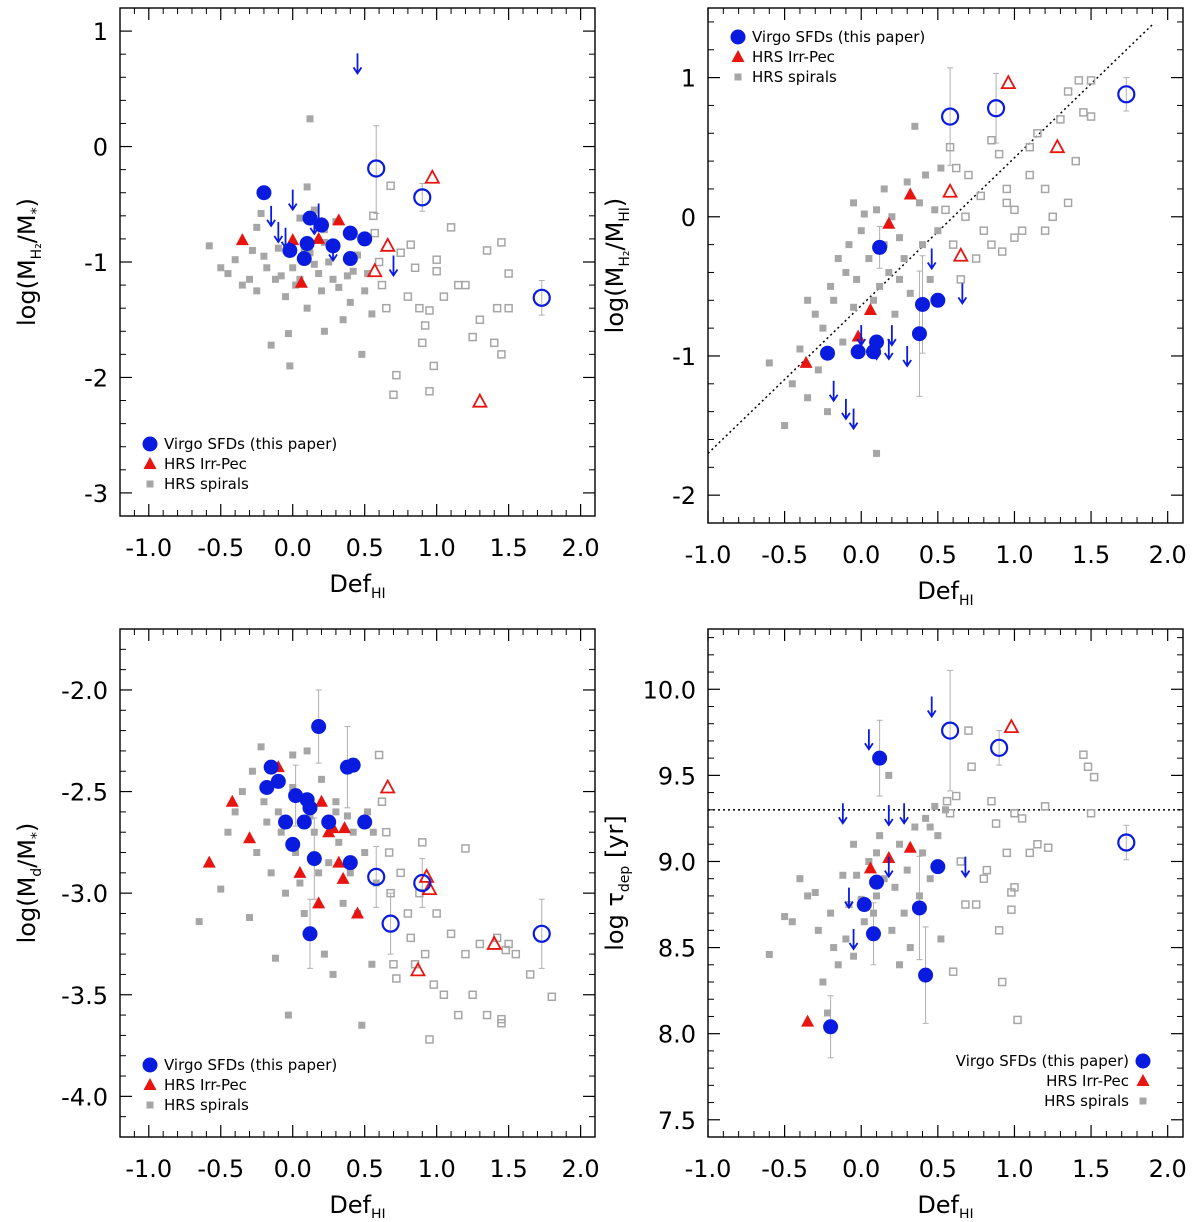 The width and height of the screenshot is (1200, 1222). I want to click on legend-label-spiral_filled: HRS spirals, so click(206, 484).